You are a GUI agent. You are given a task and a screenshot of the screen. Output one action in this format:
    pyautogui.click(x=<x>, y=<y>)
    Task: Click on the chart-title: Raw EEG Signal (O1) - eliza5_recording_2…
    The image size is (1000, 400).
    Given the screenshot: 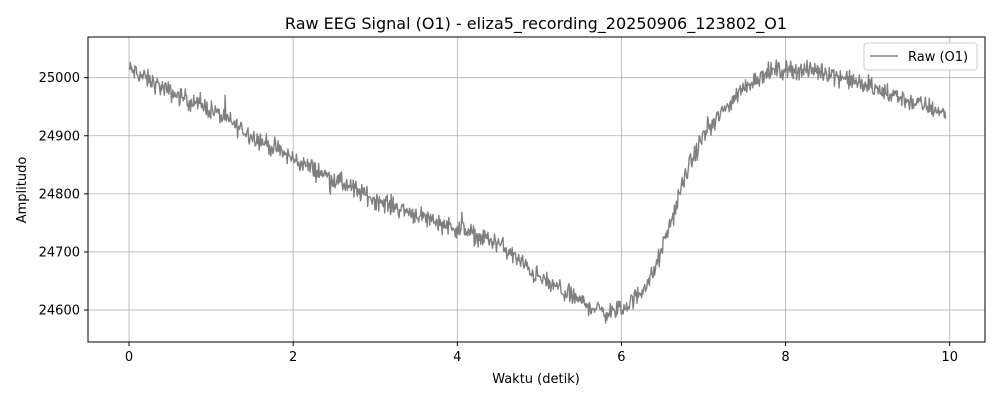 What is the action you would take?
    pyautogui.click(x=536, y=24)
    